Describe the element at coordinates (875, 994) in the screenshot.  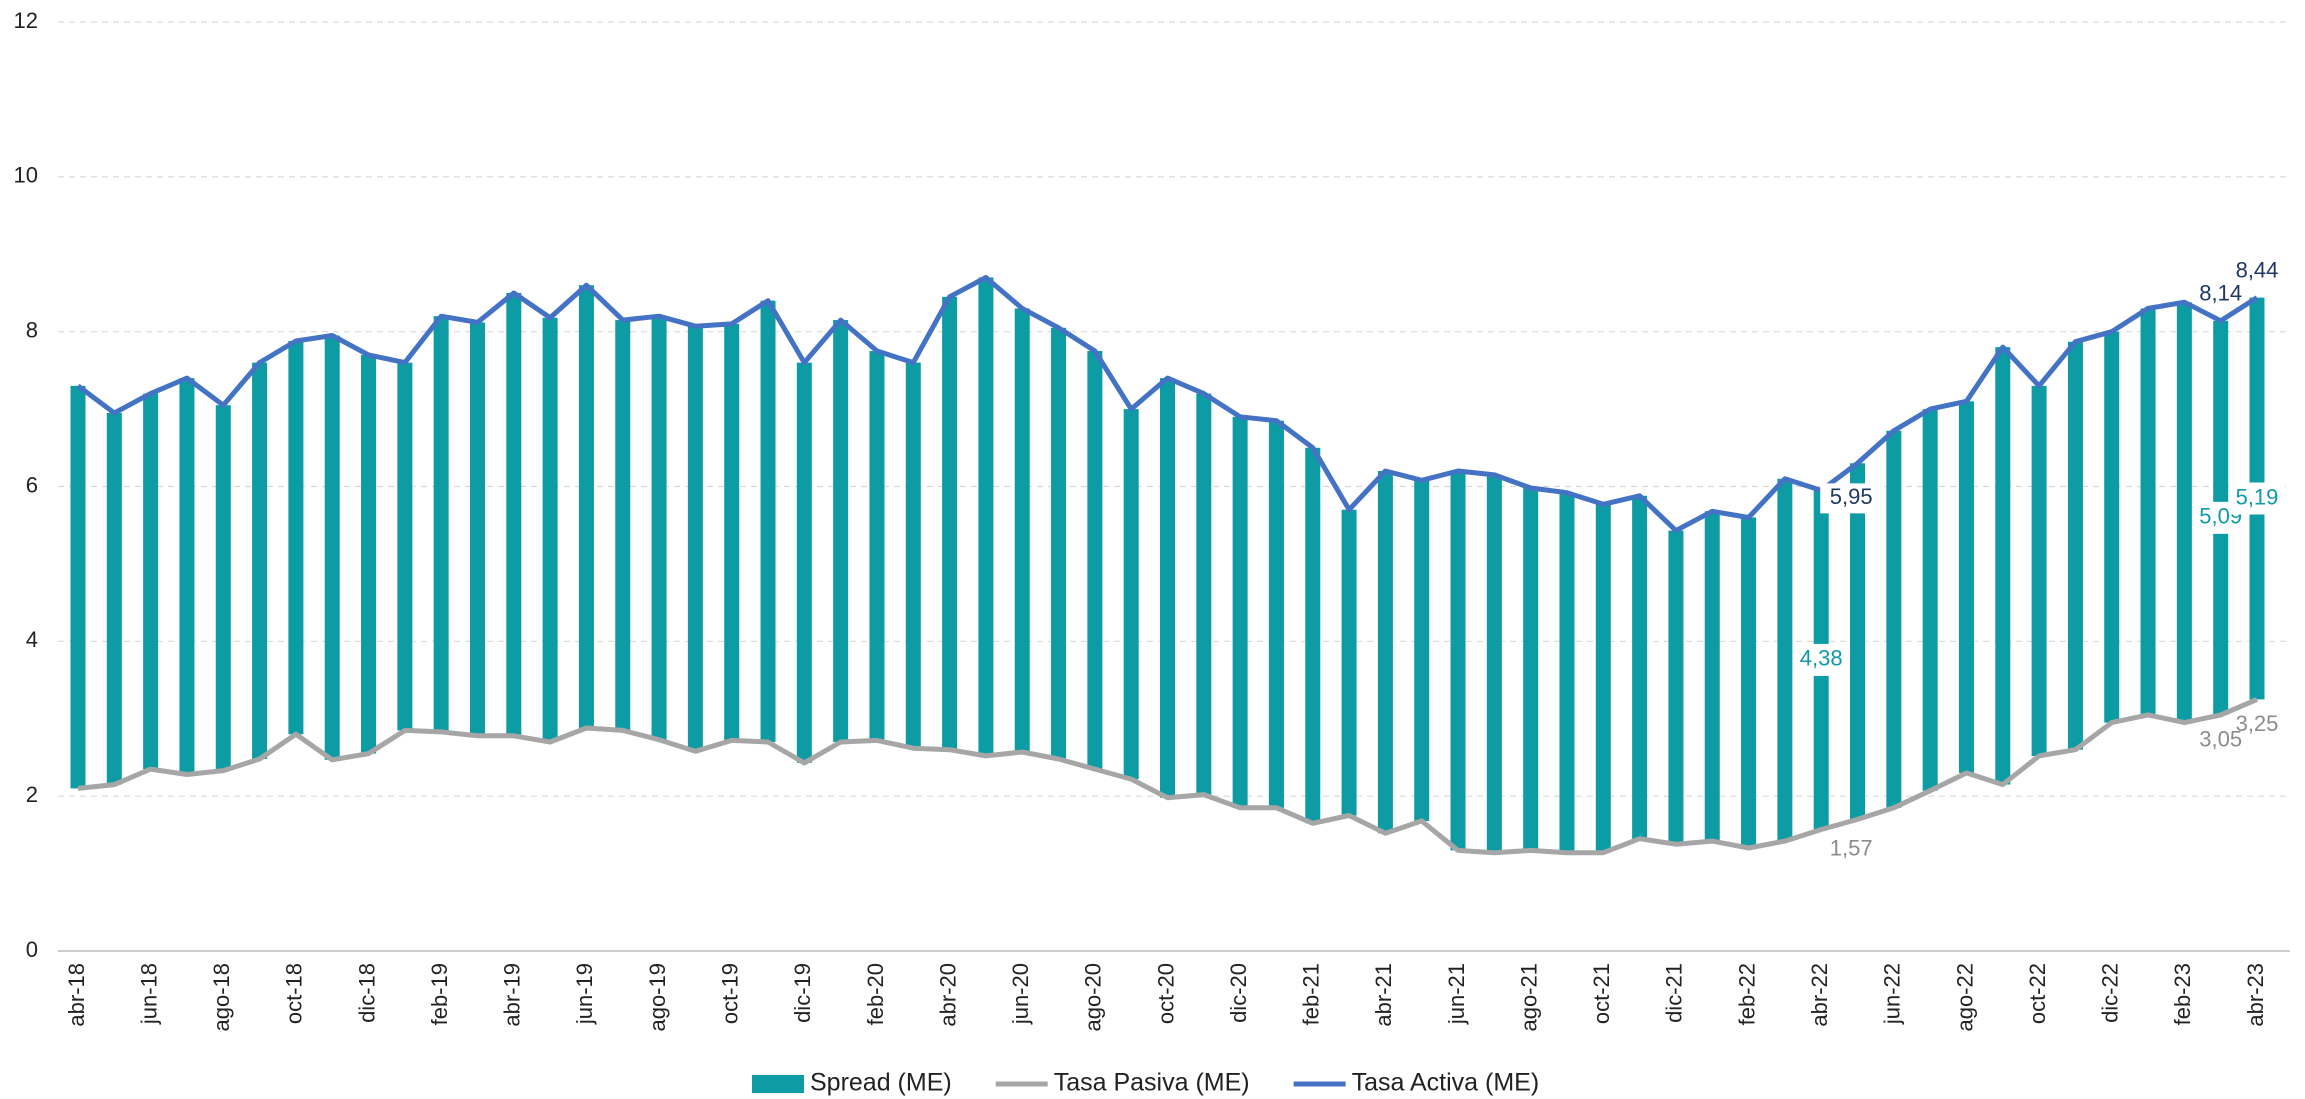
I see `x-tick-label: feb-20` at that location.